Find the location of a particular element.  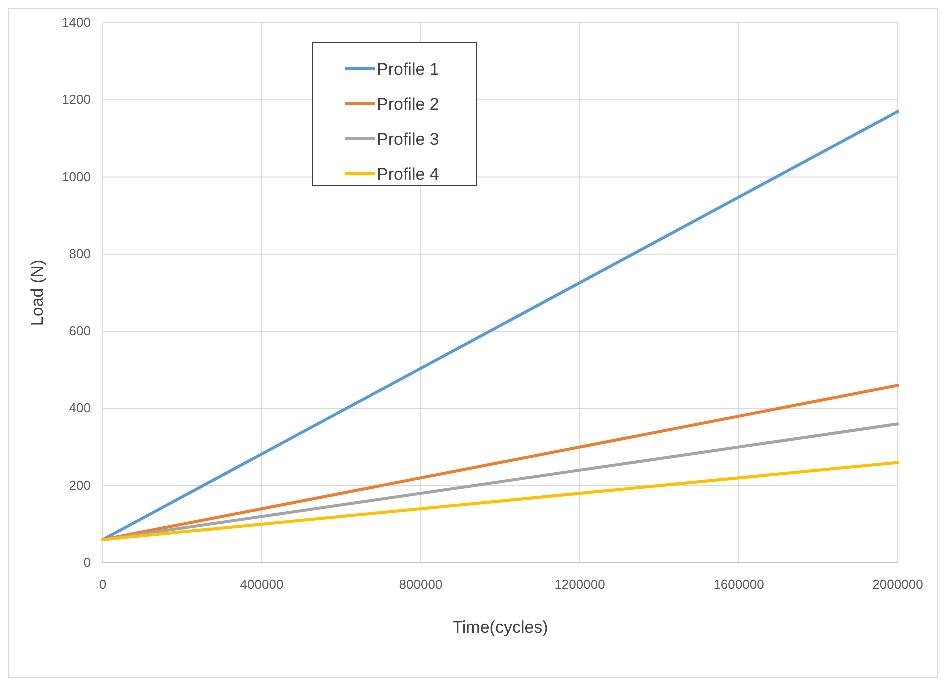

y-tick-label: 1400 is located at coordinates (76, 22).